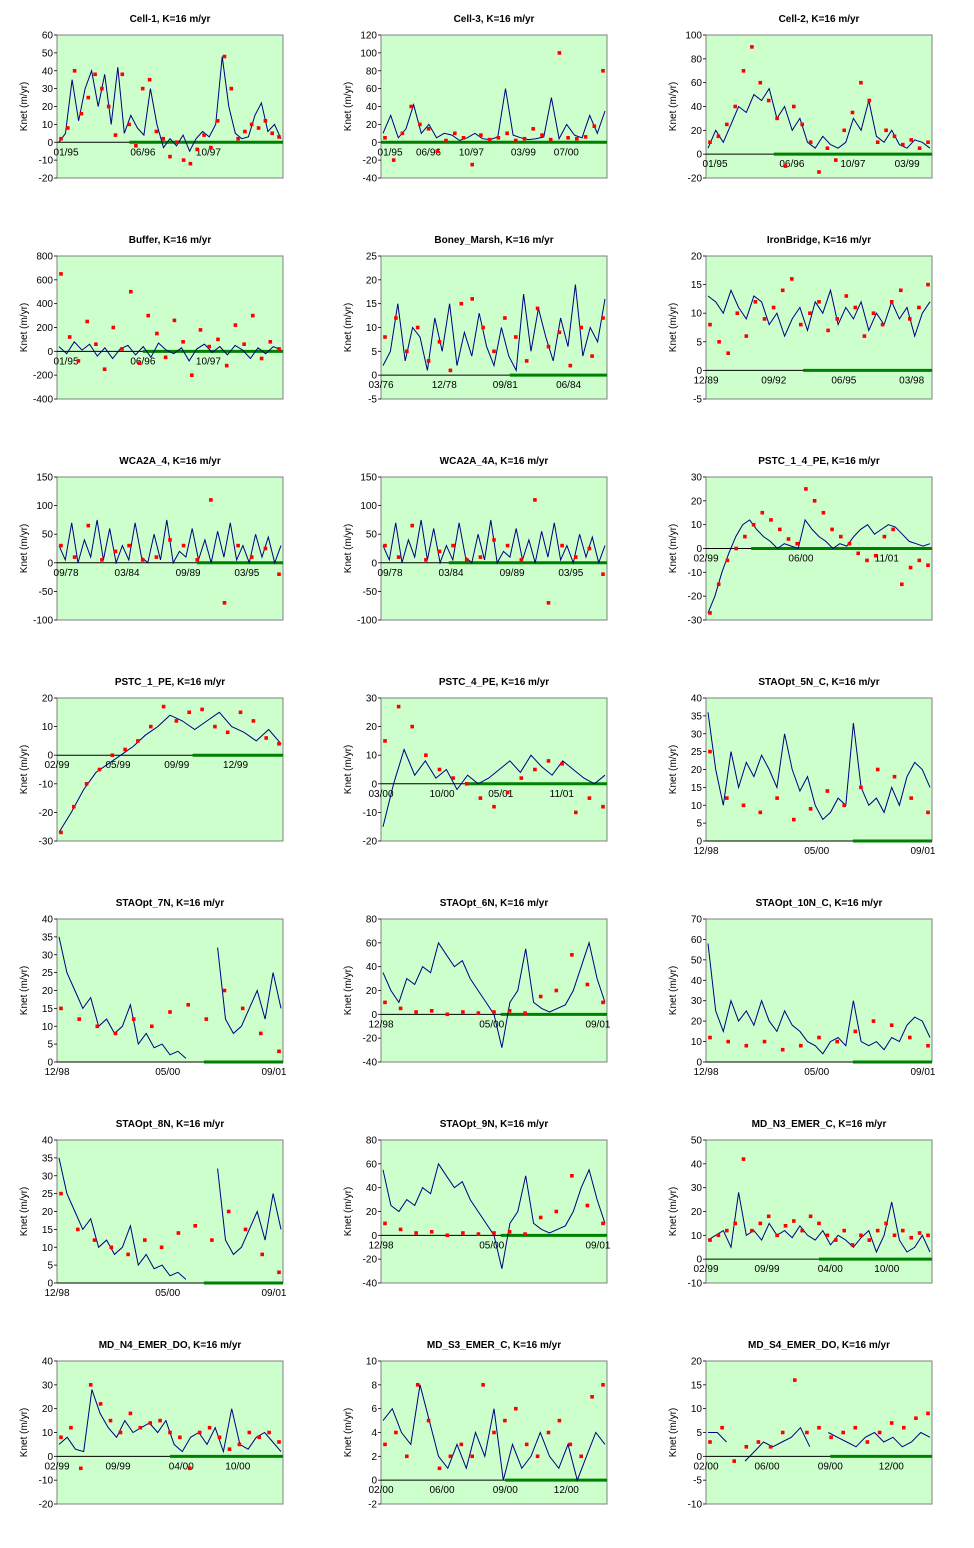  Describe the element at coordinates (705, 1269) in the screenshot. I see `x-tick-label: 02/99` at that location.